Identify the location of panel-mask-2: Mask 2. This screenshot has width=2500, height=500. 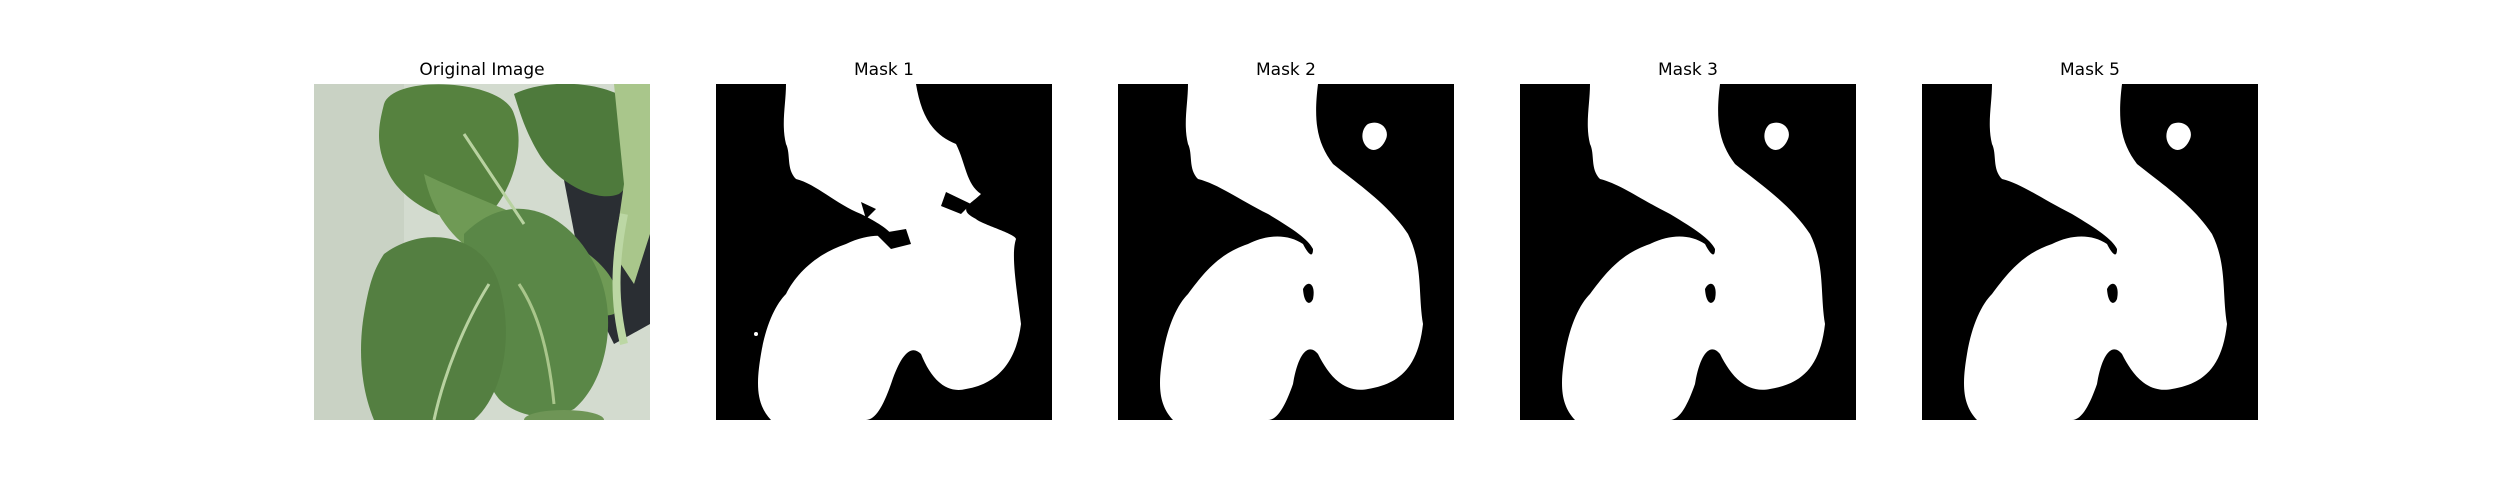
(1286, 250).